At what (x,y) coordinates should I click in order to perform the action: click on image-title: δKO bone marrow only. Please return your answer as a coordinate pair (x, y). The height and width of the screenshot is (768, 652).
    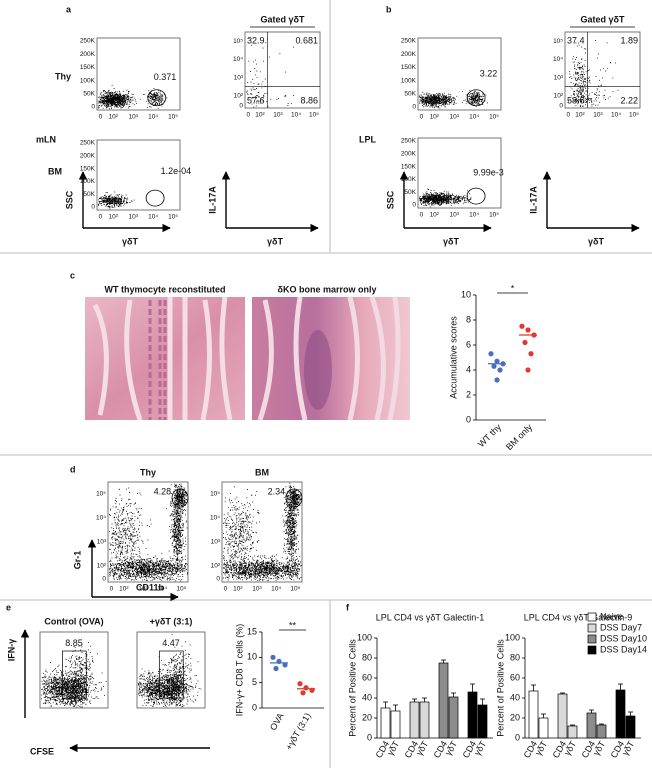
    Looking at the image, I should click on (327, 289).